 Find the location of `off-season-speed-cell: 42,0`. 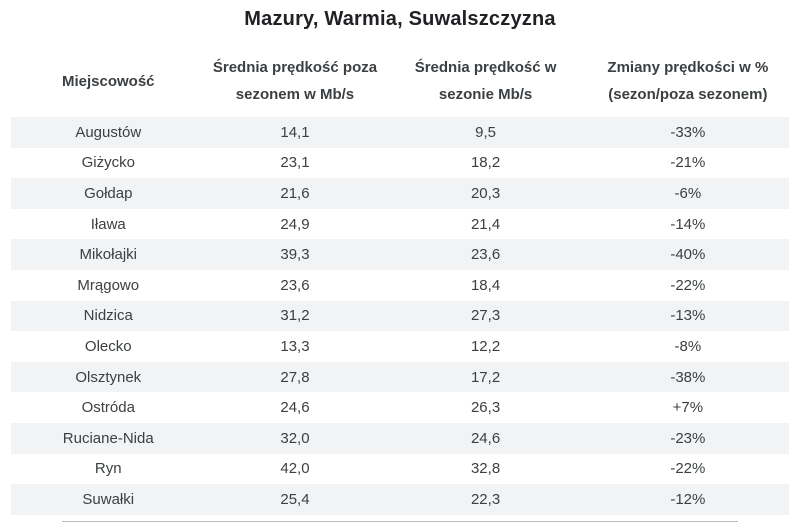

off-season-speed-cell: 42,0 is located at coordinates (295, 469).